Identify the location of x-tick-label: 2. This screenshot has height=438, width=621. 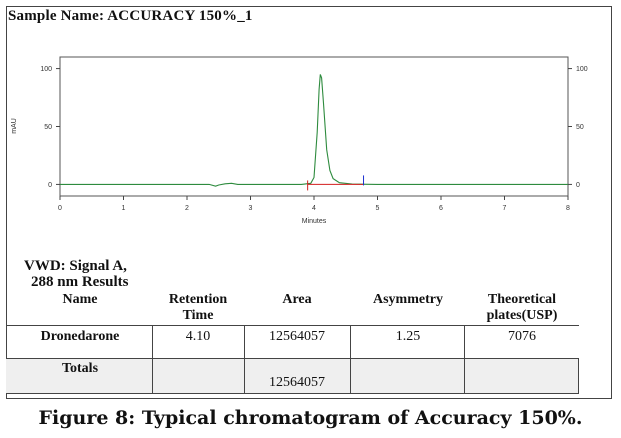
(187, 208).